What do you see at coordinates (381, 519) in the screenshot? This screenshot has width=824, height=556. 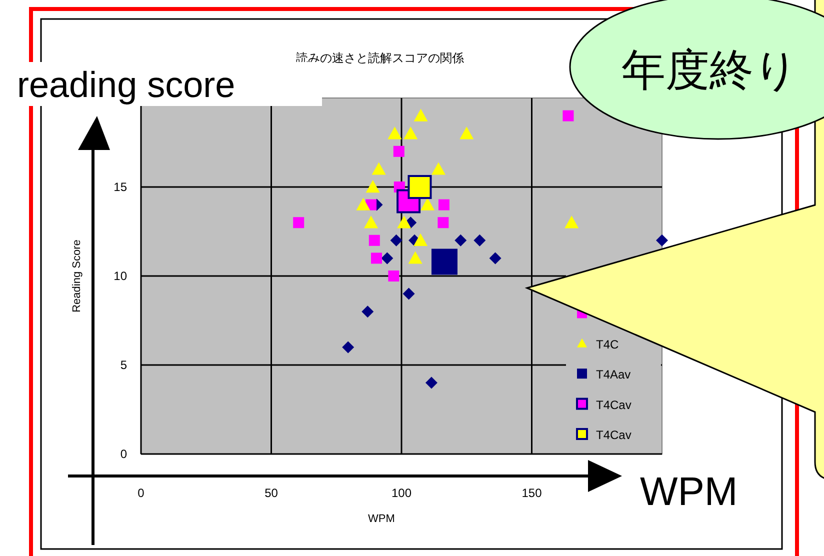 I see `x-axis-title: WPM` at bounding box center [381, 519].